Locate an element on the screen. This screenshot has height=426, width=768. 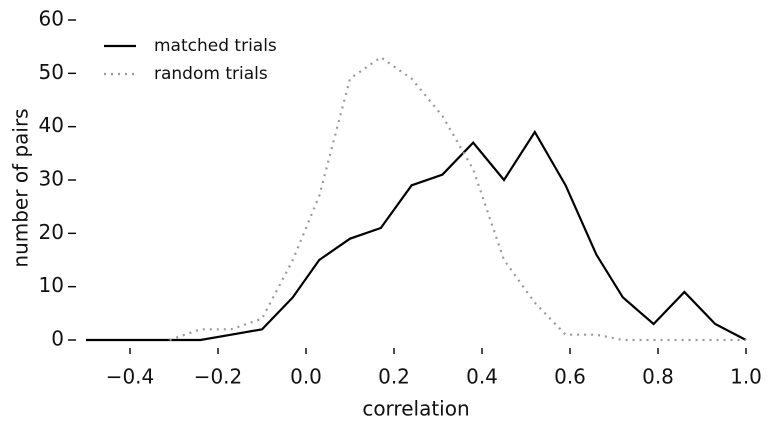
y-tick-label: 40 is located at coordinates (51, 125).